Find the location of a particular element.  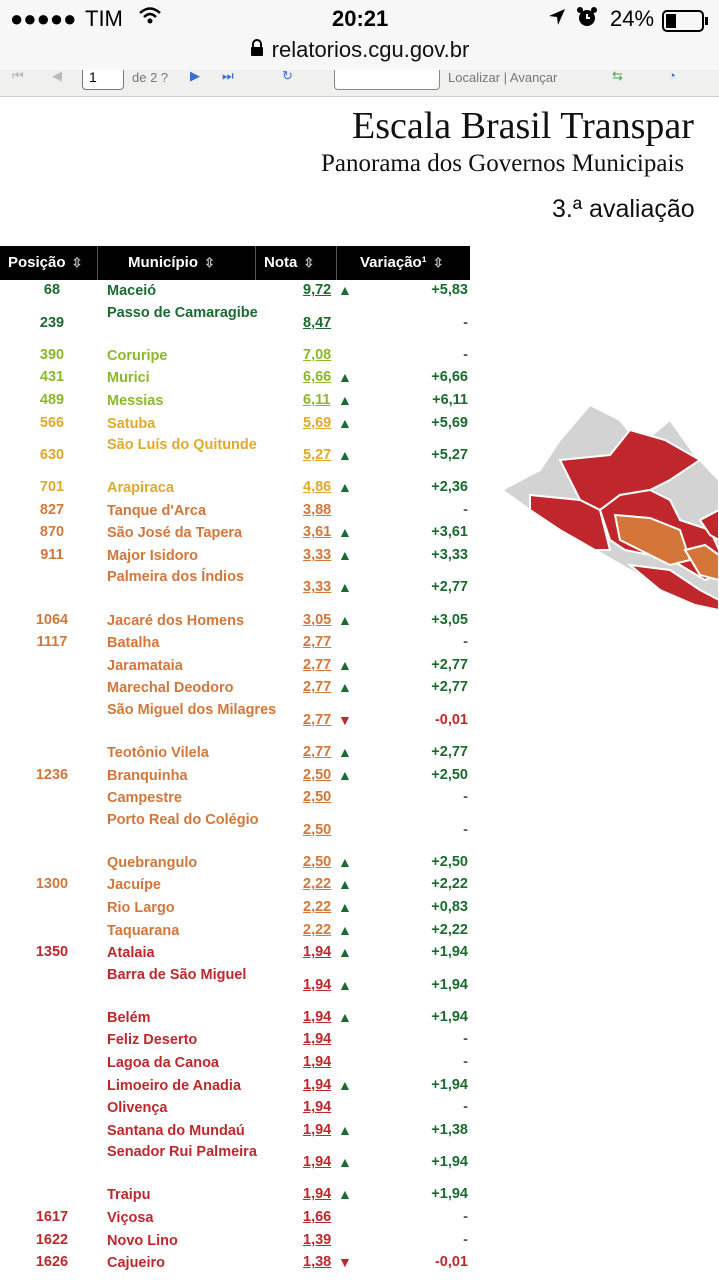

score-link: 1,39 is located at coordinates (317, 1239).